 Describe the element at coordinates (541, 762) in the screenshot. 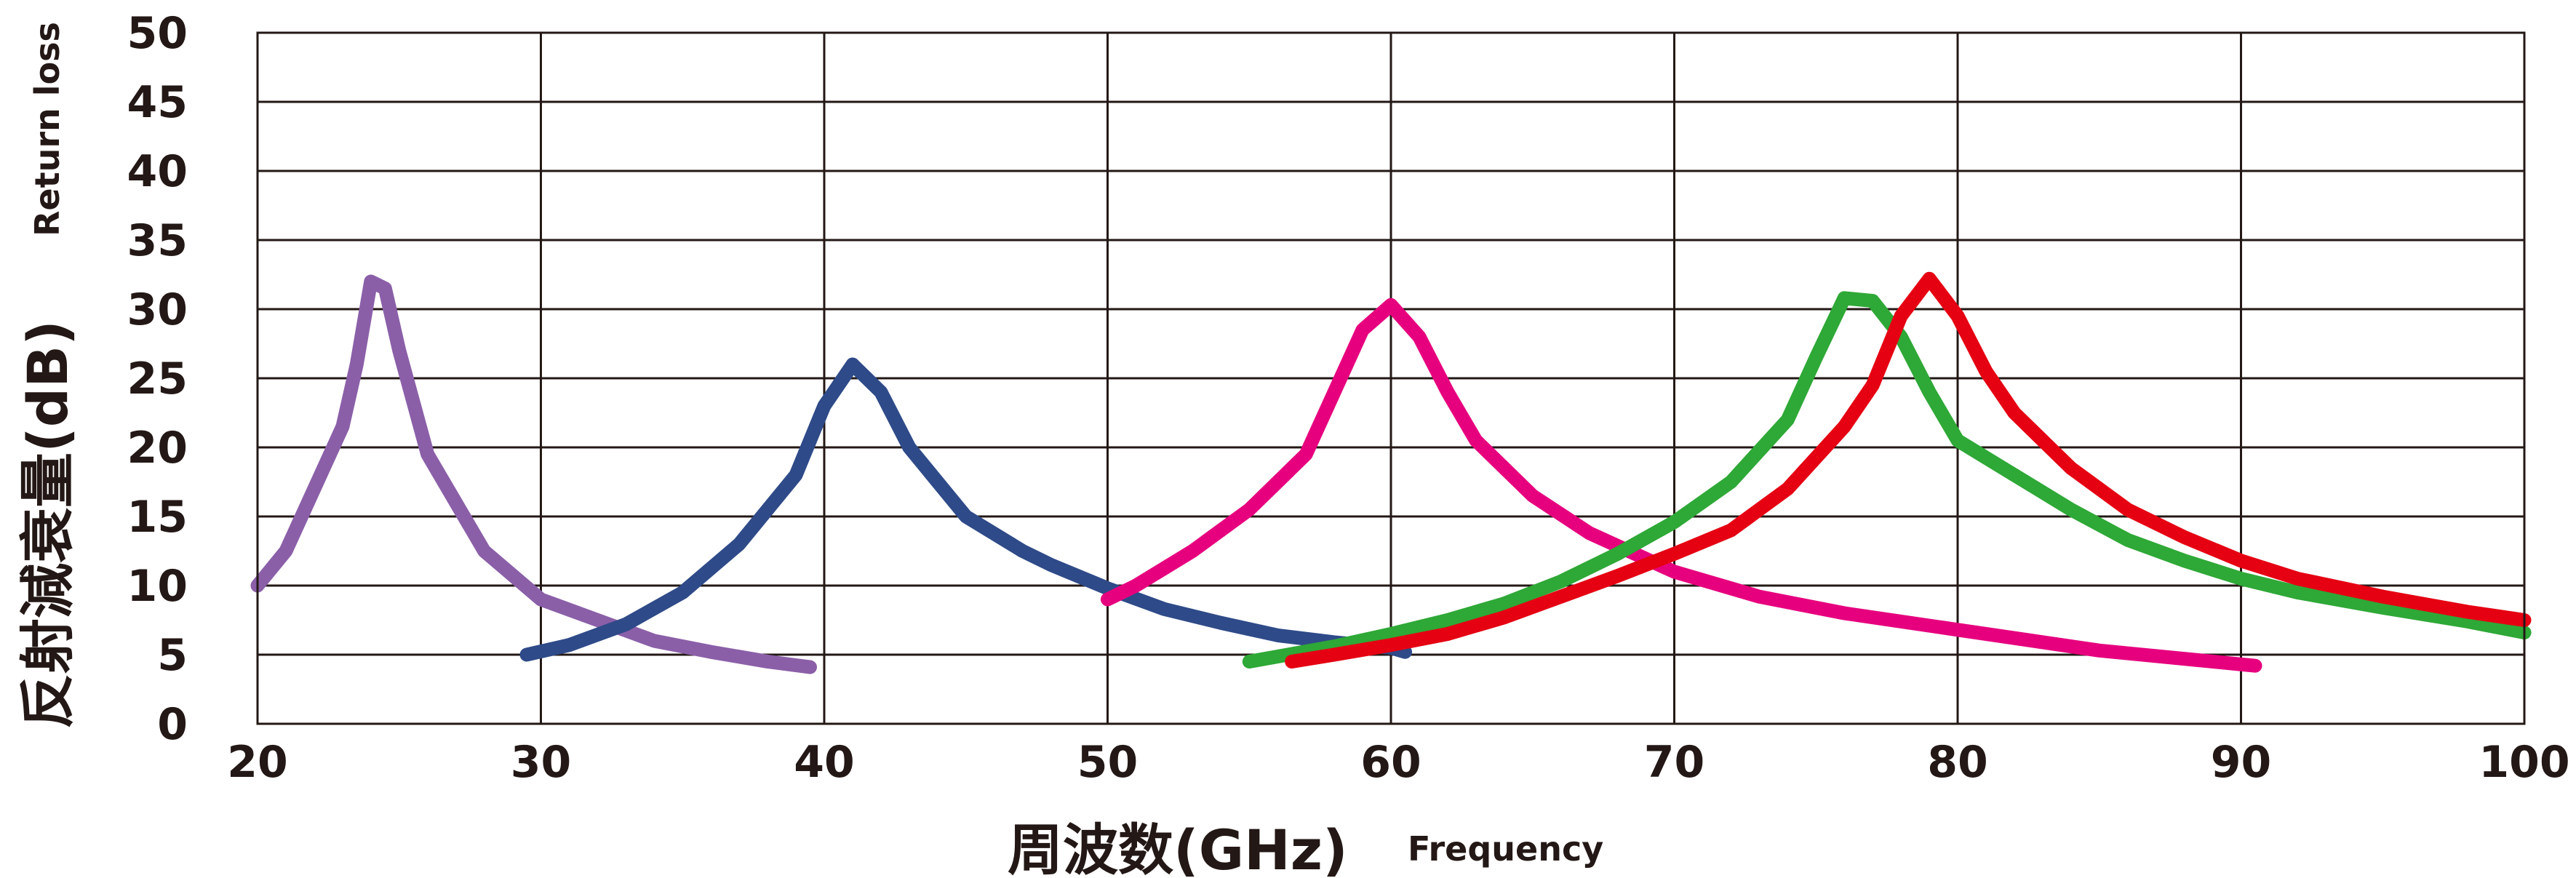

I see `x-tick-label: 30` at that location.